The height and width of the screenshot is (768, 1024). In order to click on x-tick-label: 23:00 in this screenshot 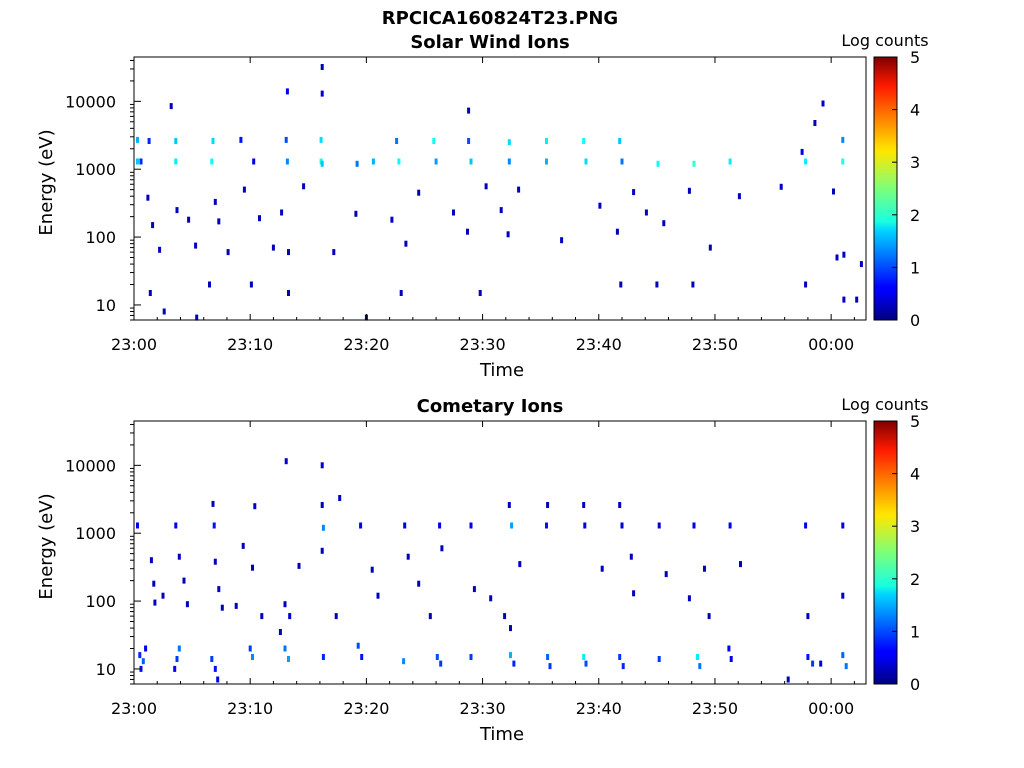, I will do `click(134, 344)`.